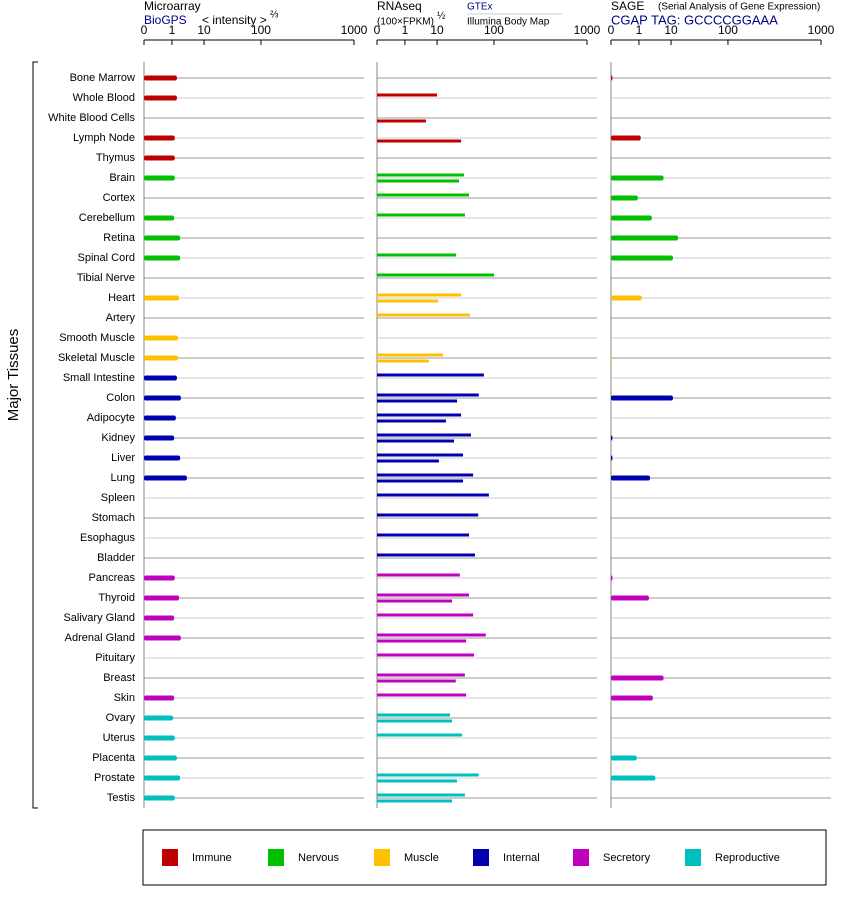  Describe the element at coordinates (405, 30) in the screenshot. I see `x-tick-label: 1` at that location.